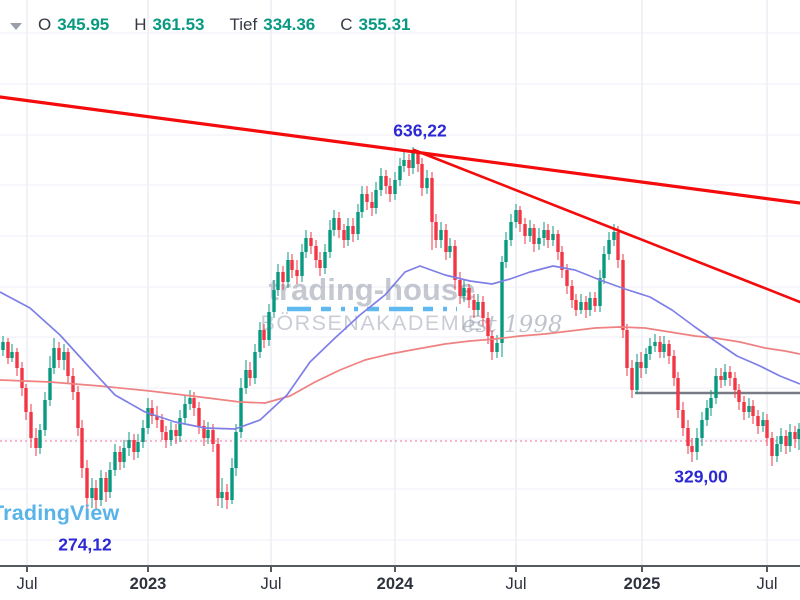 The height and width of the screenshot is (600, 800). What do you see at coordinates (384, 24) in the screenshot?
I see `legend-close-value: 355.31` at bounding box center [384, 24].